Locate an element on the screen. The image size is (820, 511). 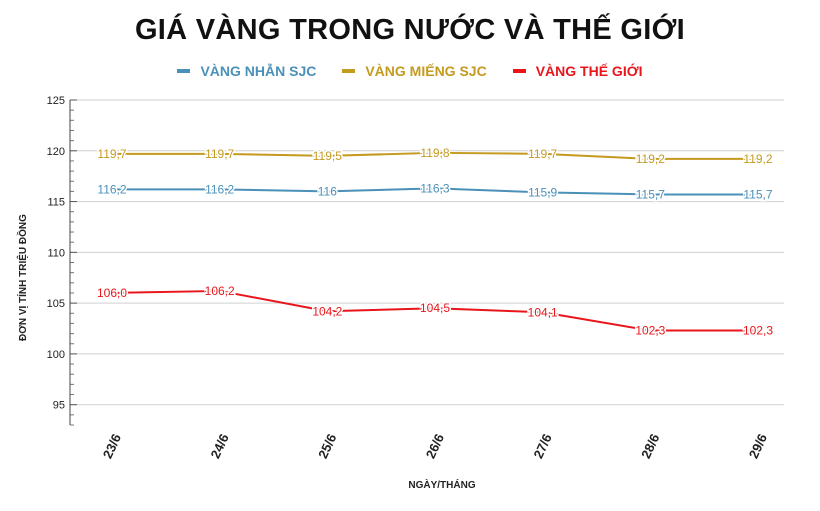
x-tick-label: 24/6 is located at coordinates (219, 445).